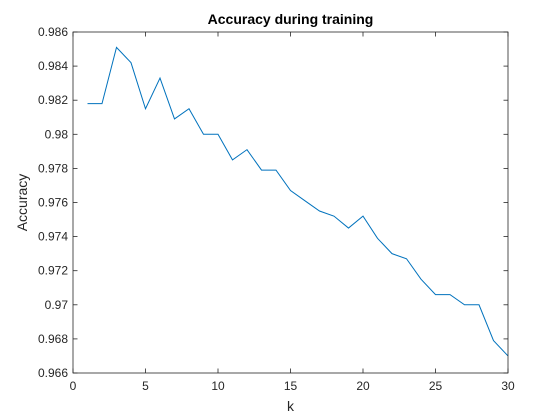 The width and height of the screenshot is (560, 420). I want to click on y-tick-label: 0.986, so click(53, 32).